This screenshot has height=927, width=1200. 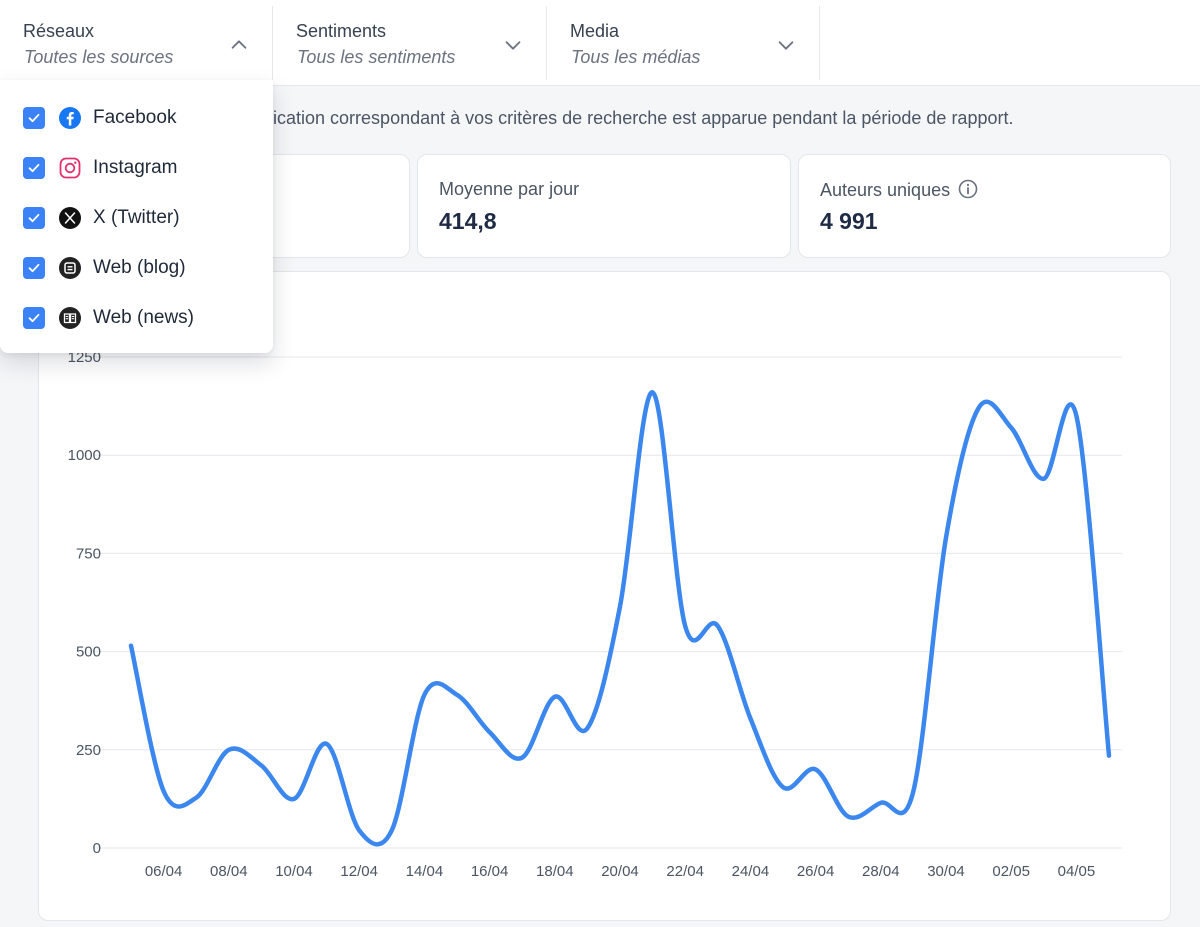 What do you see at coordinates (359, 871) in the screenshot?
I see `x-tick-label: 12/04` at bounding box center [359, 871].